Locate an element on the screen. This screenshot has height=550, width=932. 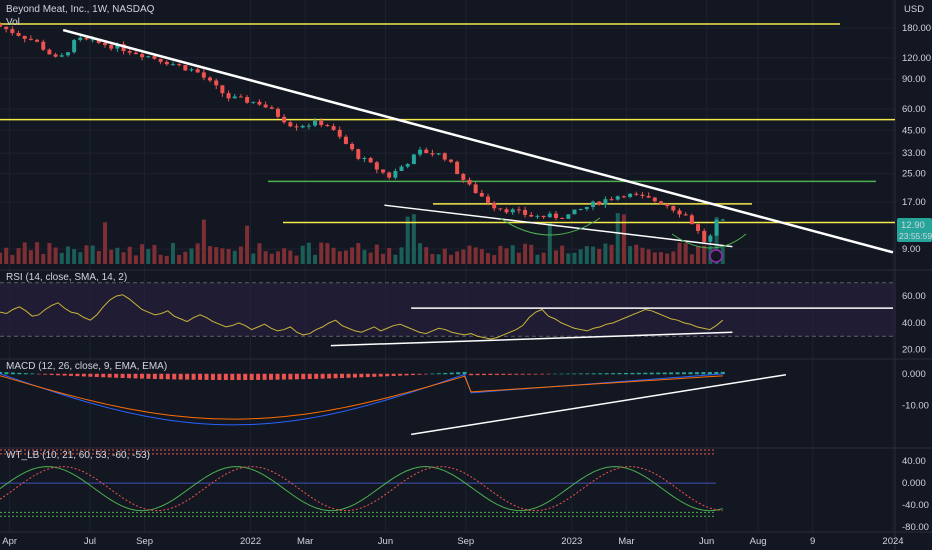
wt-tick-label: -40.00 is located at coordinates (915, 505).